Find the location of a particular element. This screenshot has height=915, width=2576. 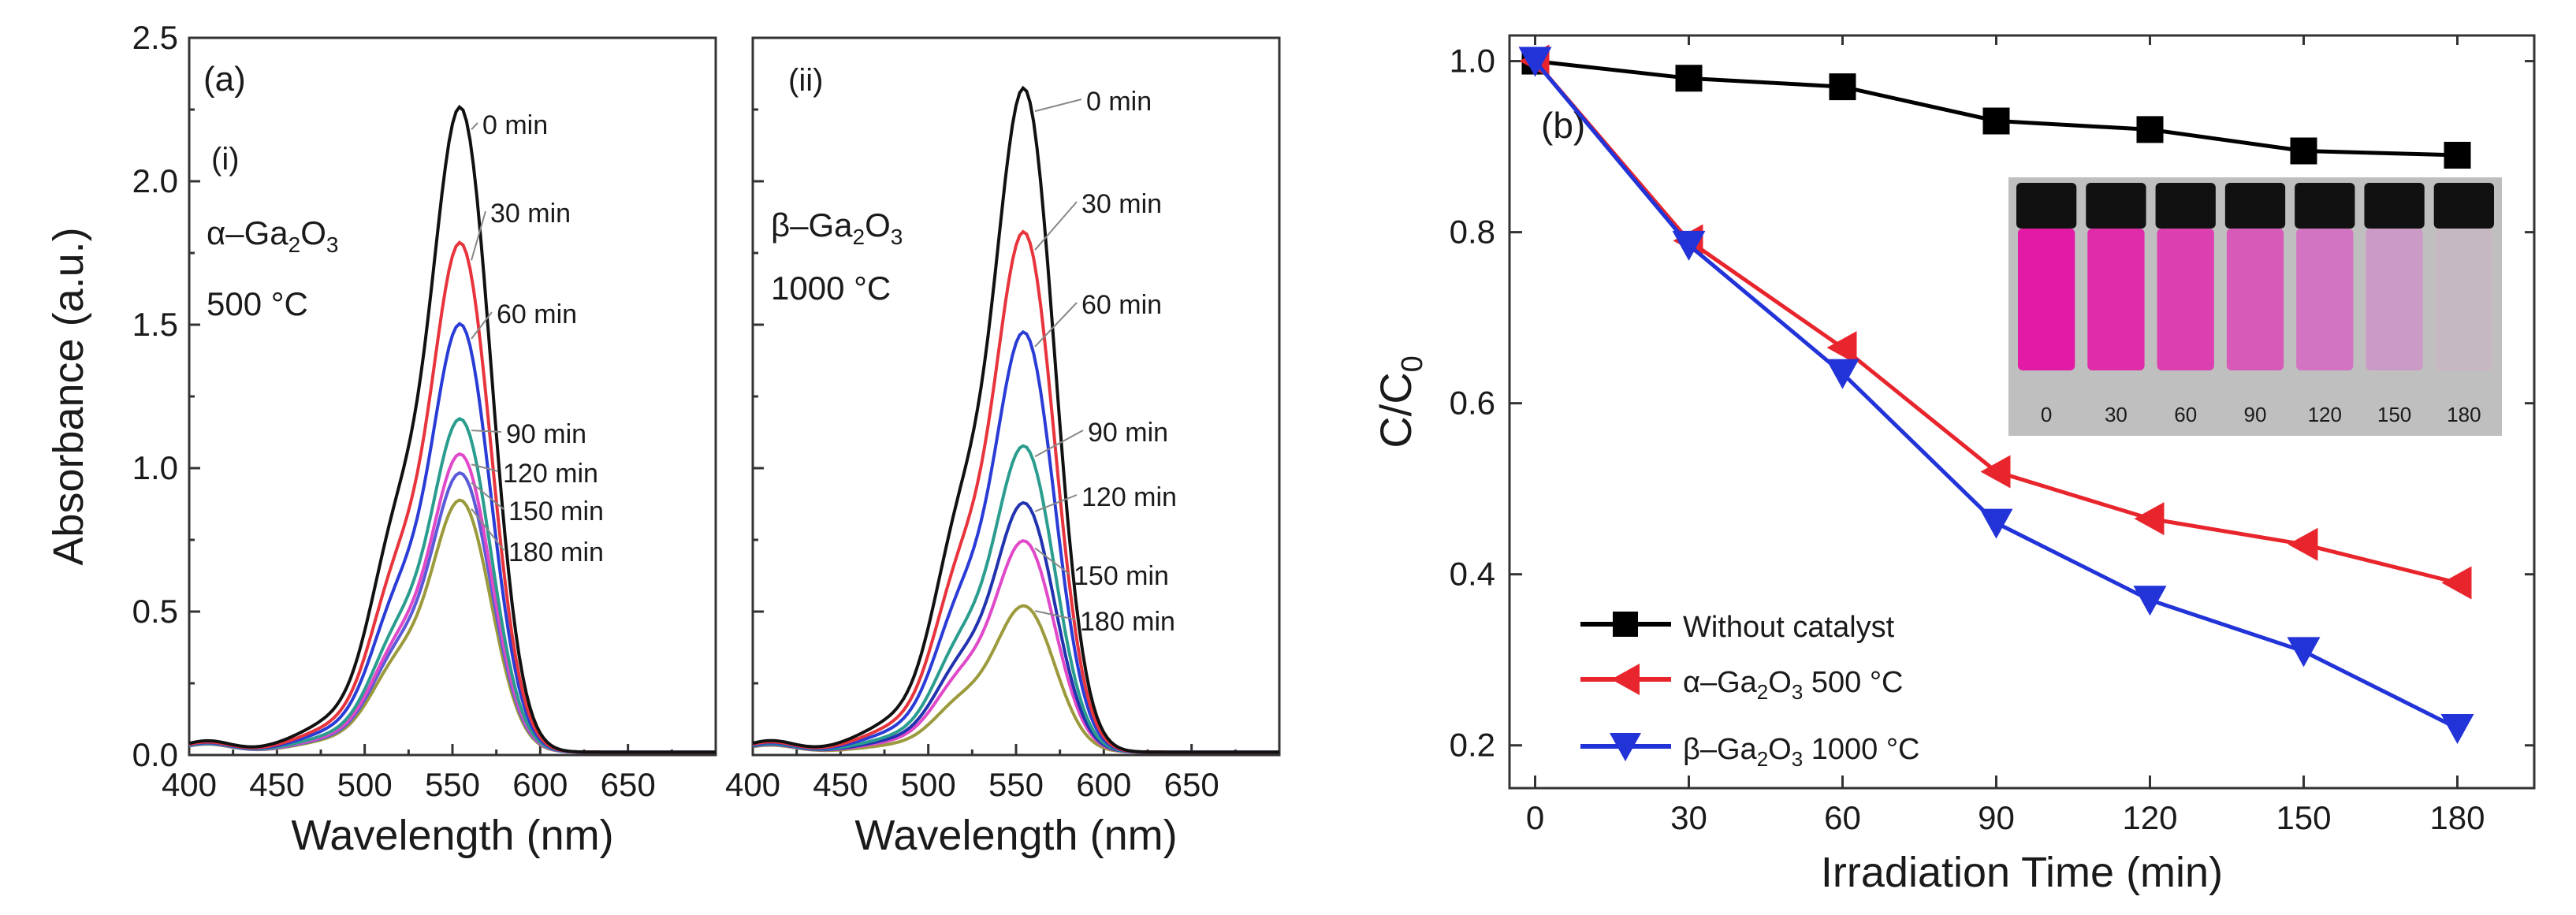

x-tick-label: 450 is located at coordinates (276, 784).